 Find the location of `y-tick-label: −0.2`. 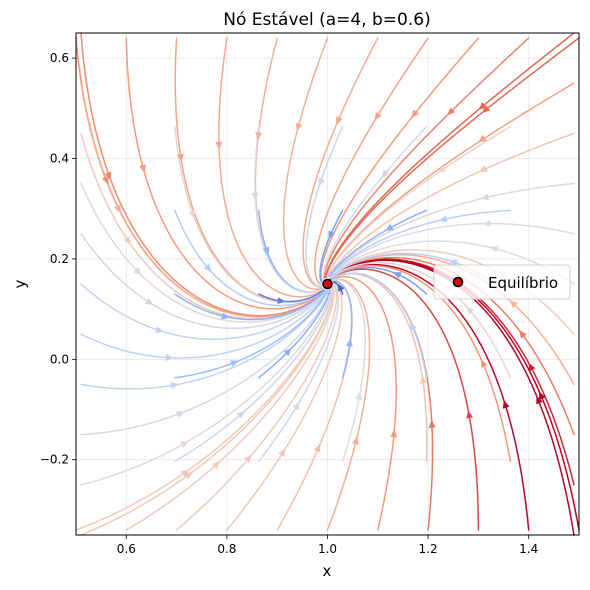

y-tick-label: −0.2 is located at coordinates (54, 460).